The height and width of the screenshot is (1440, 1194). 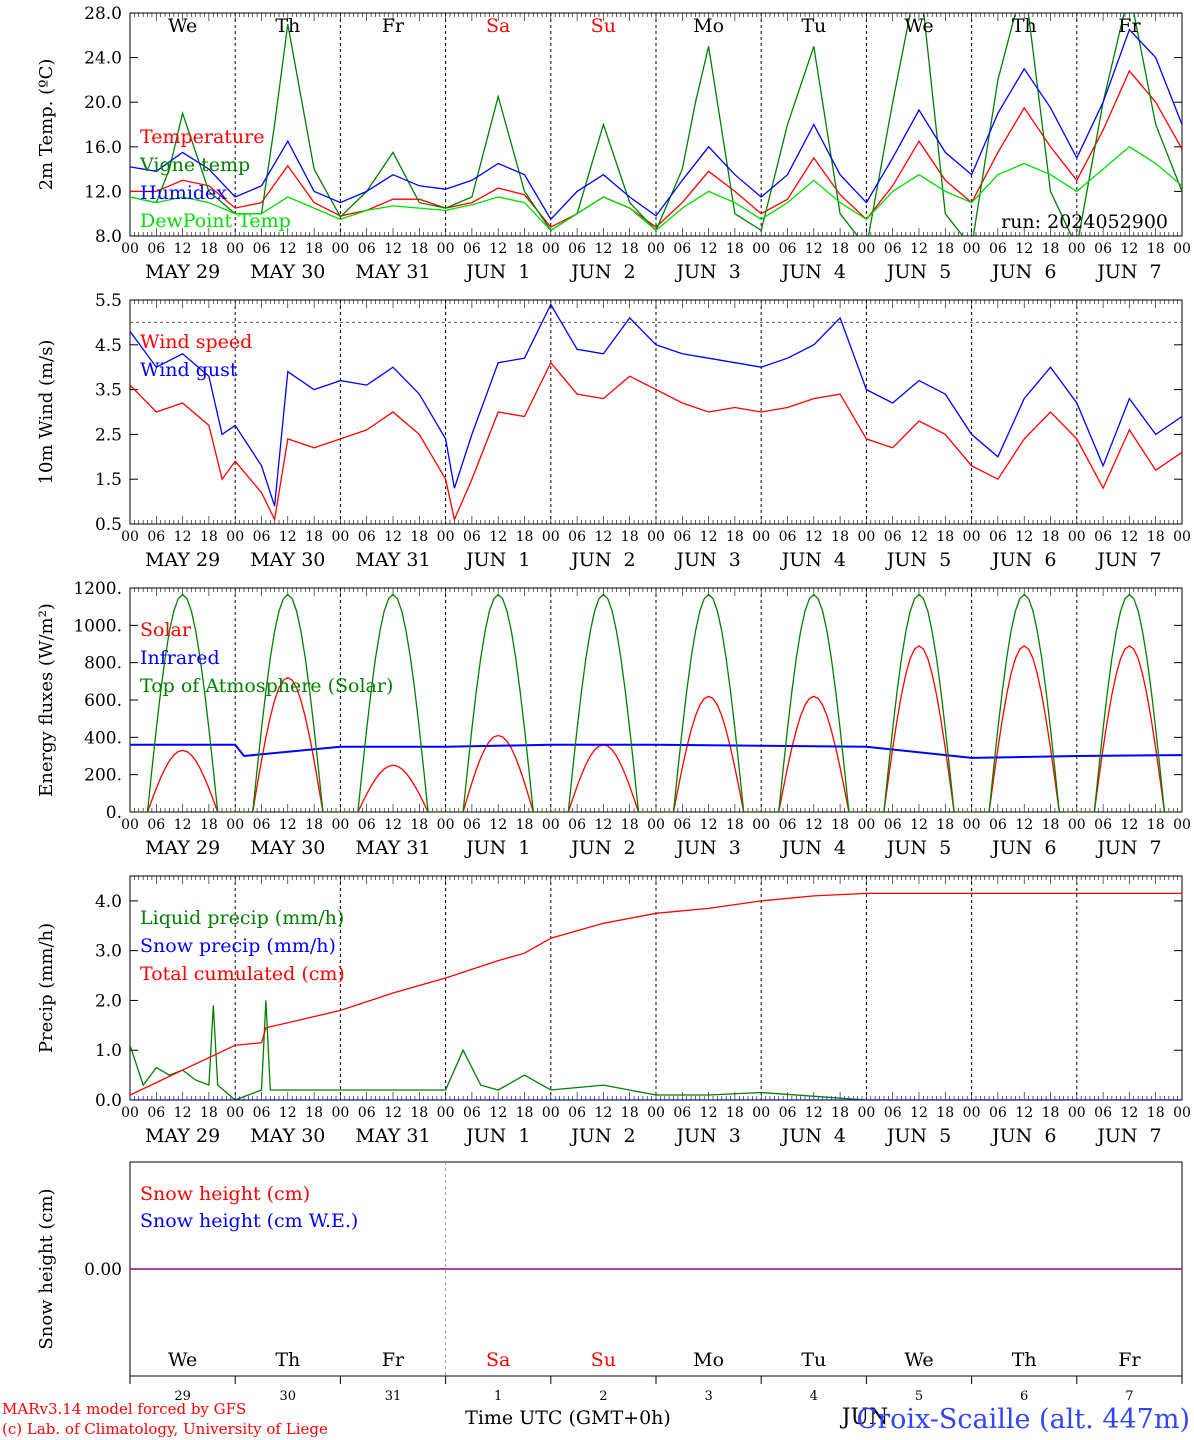 What do you see at coordinates (654, 1360) in the screenshot?
I see `weekday-labels: We Th Fr Sa Su Mo Tu We Th Fr` at bounding box center [654, 1360].